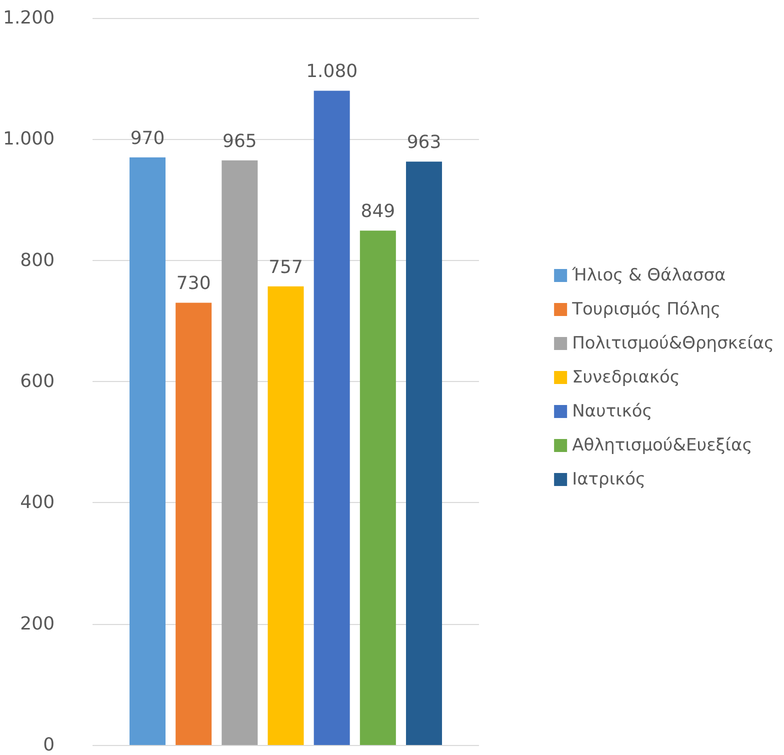  Describe the element at coordinates (239, 141) in the screenshot. I see `data-label: 965` at that location.